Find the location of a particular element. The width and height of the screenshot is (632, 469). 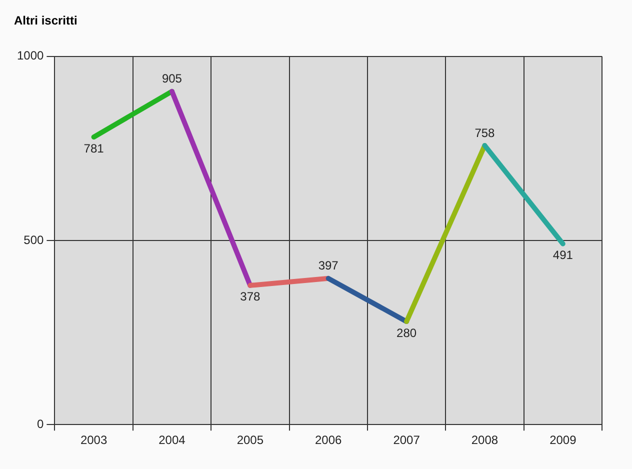

data-label: 491 is located at coordinates (563, 255).